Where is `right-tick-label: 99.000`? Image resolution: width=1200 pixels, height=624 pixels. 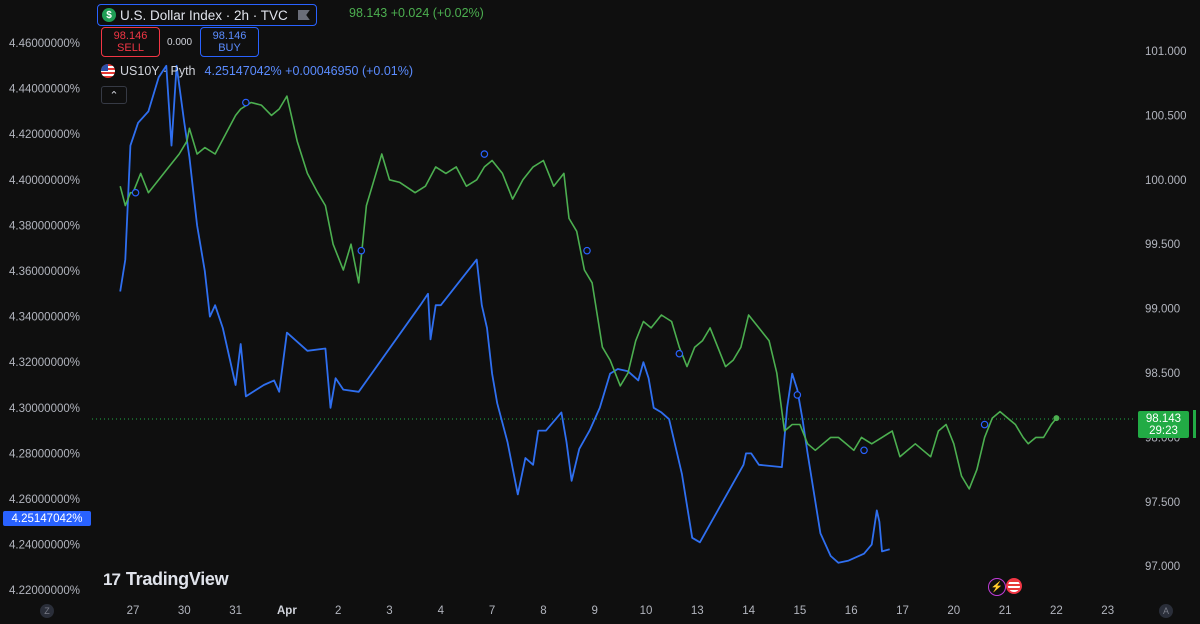 right-tick-label: 99.000 is located at coordinates (1162, 310).